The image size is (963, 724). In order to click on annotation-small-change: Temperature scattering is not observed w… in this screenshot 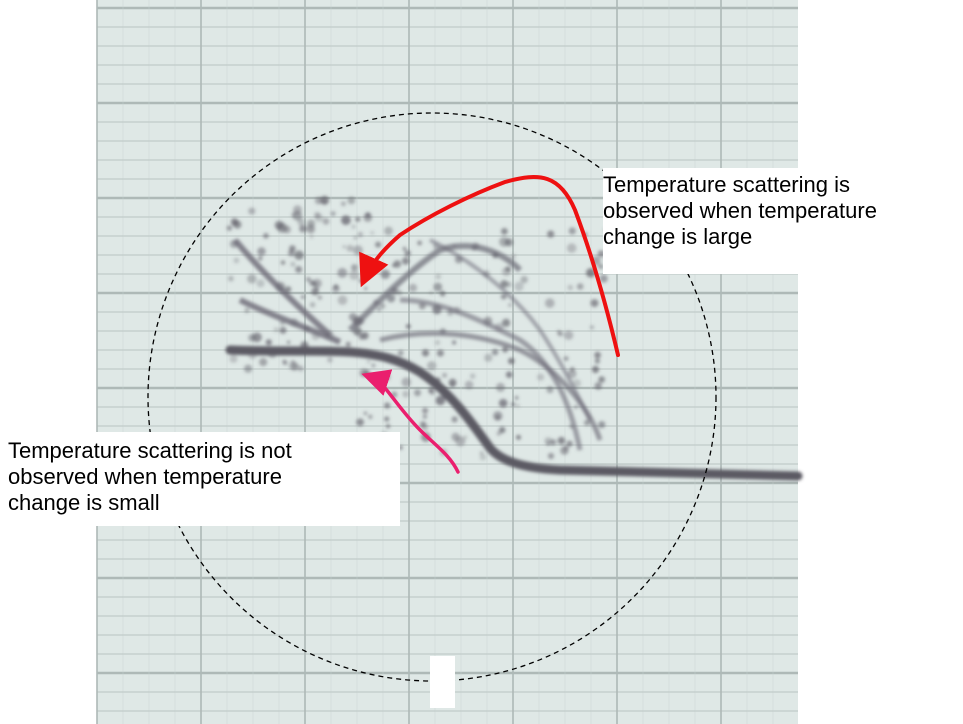, I will do `click(200, 479)`.